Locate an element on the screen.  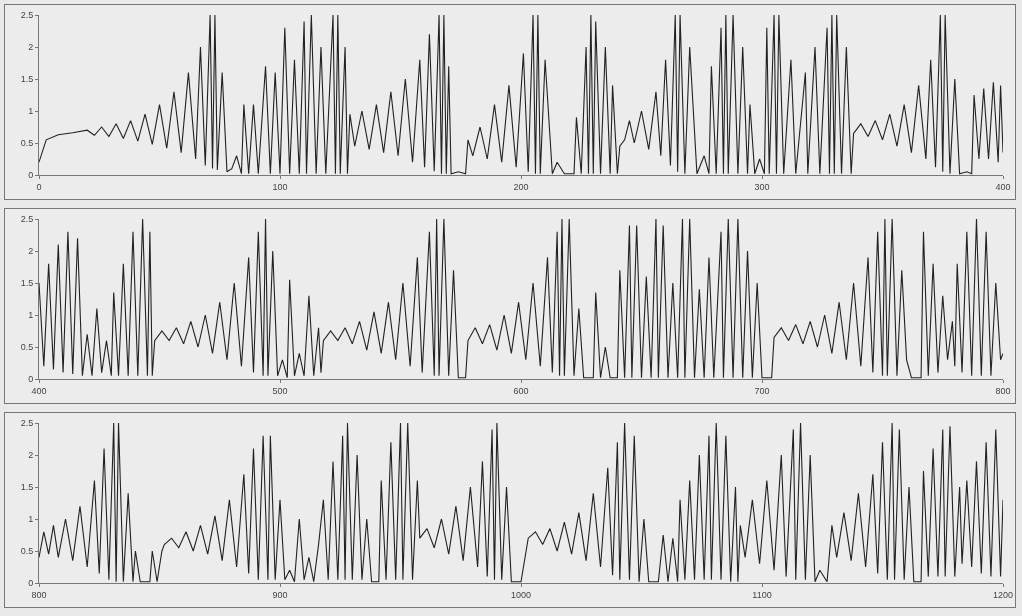
x-tick-label: 0 is located at coordinates (39, 186).